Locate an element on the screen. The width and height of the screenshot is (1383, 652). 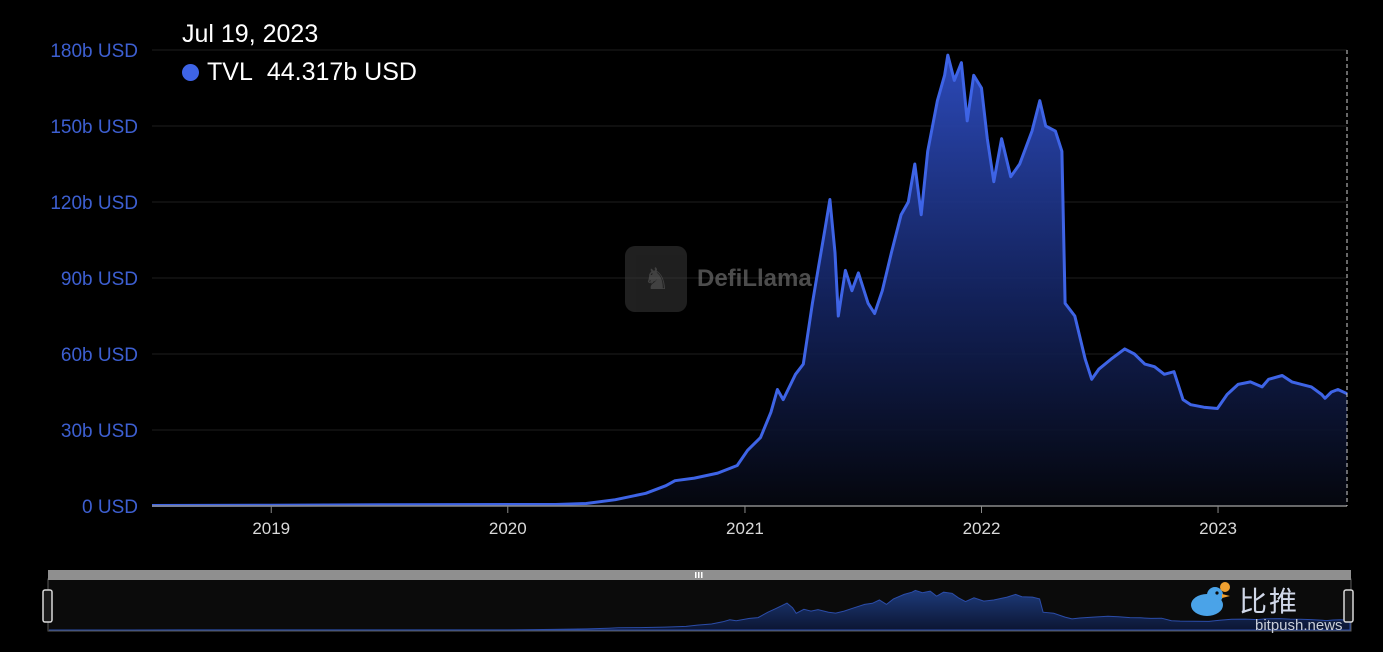
x-tick-label: 2020 is located at coordinates (508, 528).